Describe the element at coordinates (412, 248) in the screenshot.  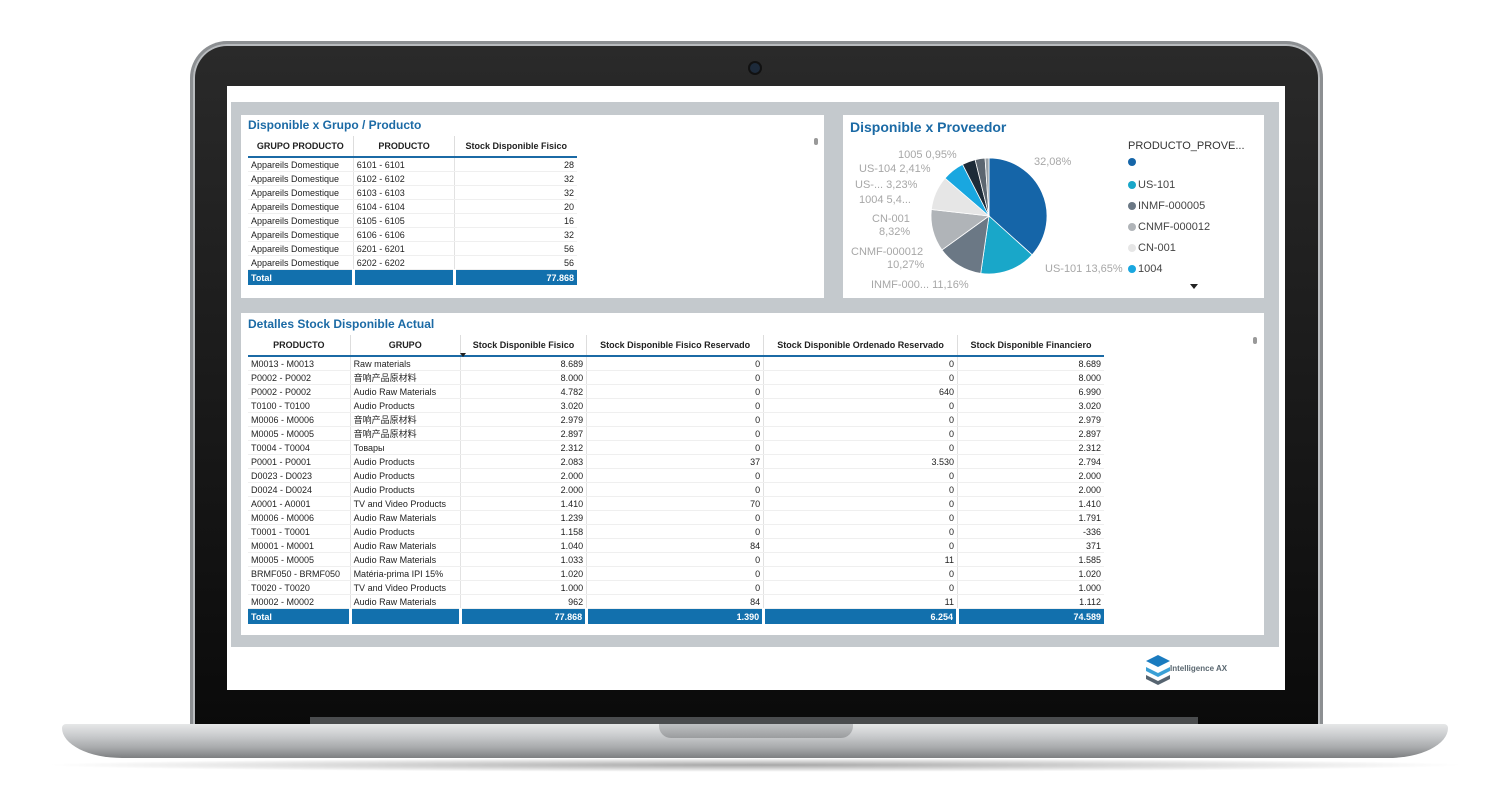
I see `table-row: Appareils Domestique 6201 - 6201 56` at that location.